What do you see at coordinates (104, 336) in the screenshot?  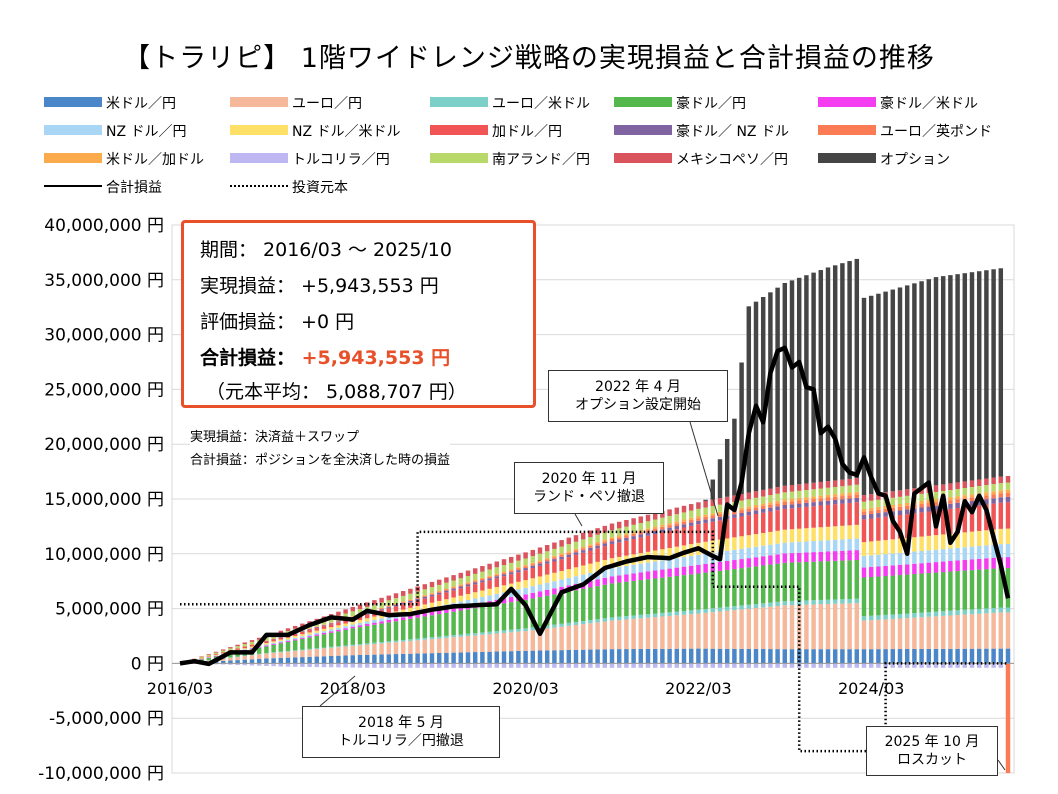 I see `y-tick-label-2: 30,000,000 円` at bounding box center [104, 336].